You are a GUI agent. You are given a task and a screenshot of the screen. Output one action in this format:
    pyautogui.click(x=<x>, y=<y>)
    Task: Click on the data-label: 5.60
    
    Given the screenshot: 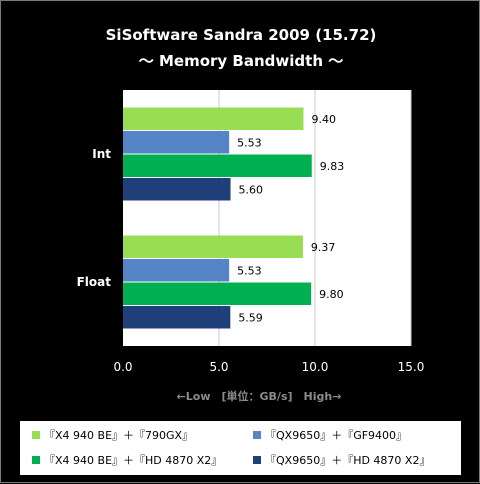 What is the action you would take?
    pyautogui.click(x=251, y=189)
    